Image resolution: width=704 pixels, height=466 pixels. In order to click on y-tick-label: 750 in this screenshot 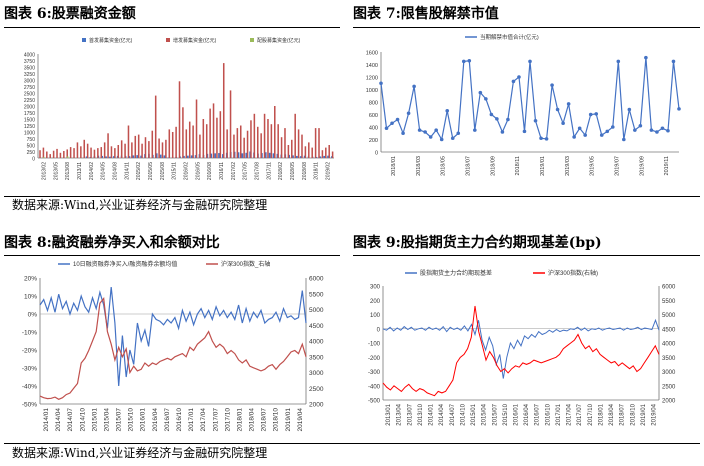, I will do `click(31, 140)`.